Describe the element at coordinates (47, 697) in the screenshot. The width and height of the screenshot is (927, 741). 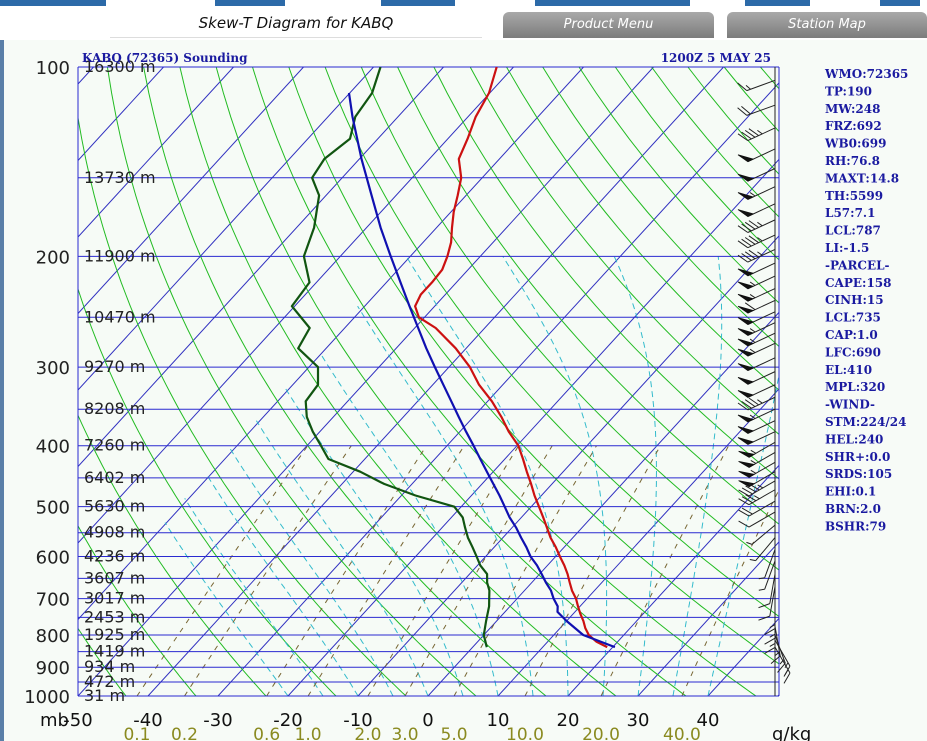
I see `pressure-tick-label: 1000` at that location.